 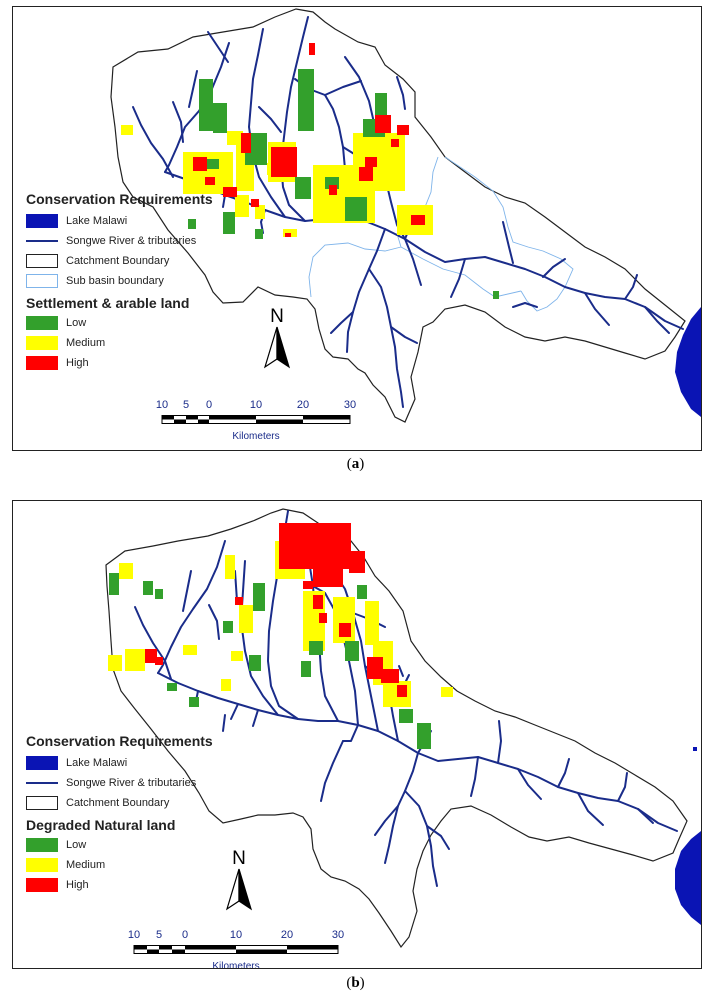 I want to click on caption-a: (a), so click(x=355, y=464).